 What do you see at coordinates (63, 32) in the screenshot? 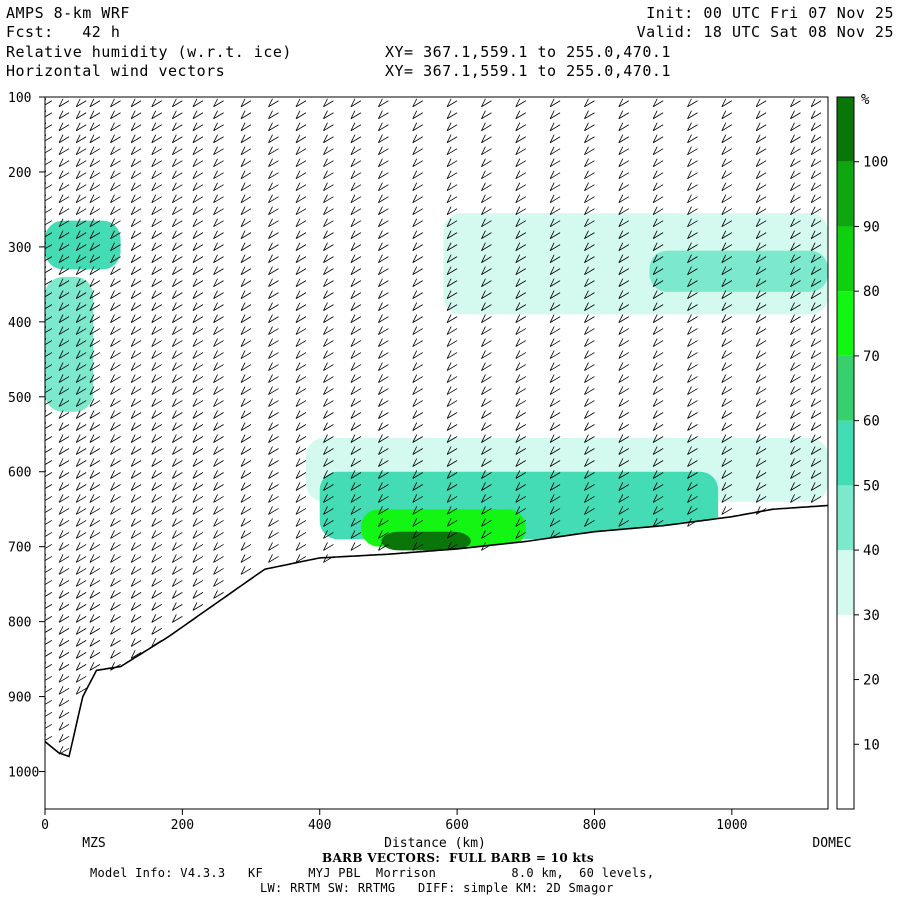
I see `forecast-hour: Fcst: 42 h` at bounding box center [63, 32].